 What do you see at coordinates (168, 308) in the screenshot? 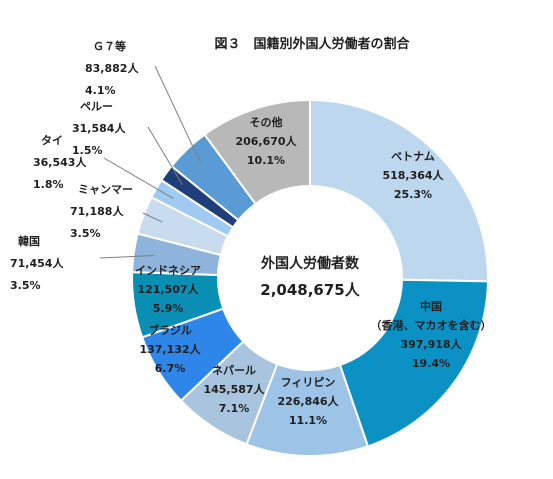
I see `slice-5-label-line-2: 5.9%` at bounding box center [168, 308].